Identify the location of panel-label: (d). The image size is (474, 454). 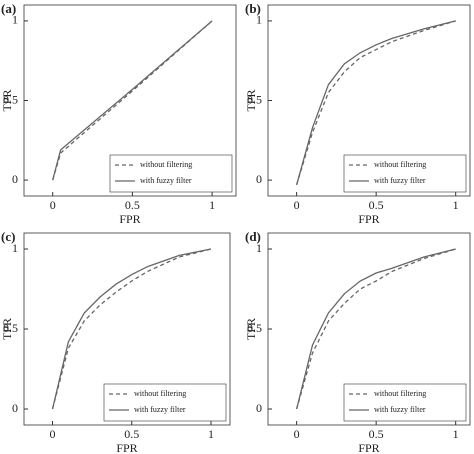
(253, 236).